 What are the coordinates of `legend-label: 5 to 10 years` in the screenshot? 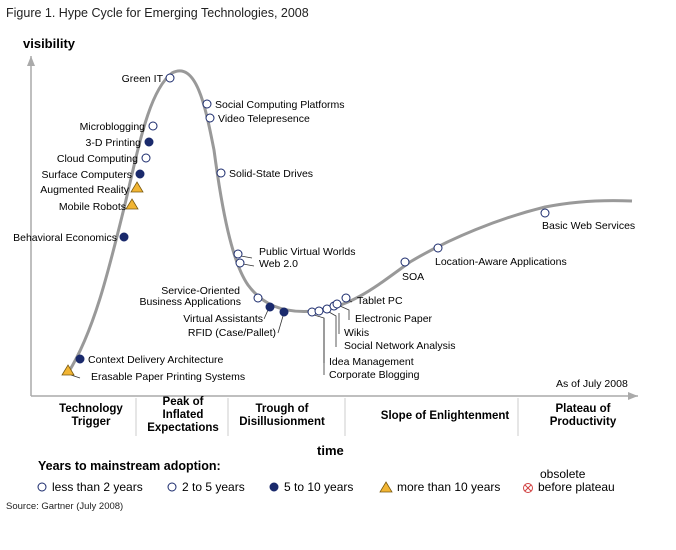 It's located at (319, 487).